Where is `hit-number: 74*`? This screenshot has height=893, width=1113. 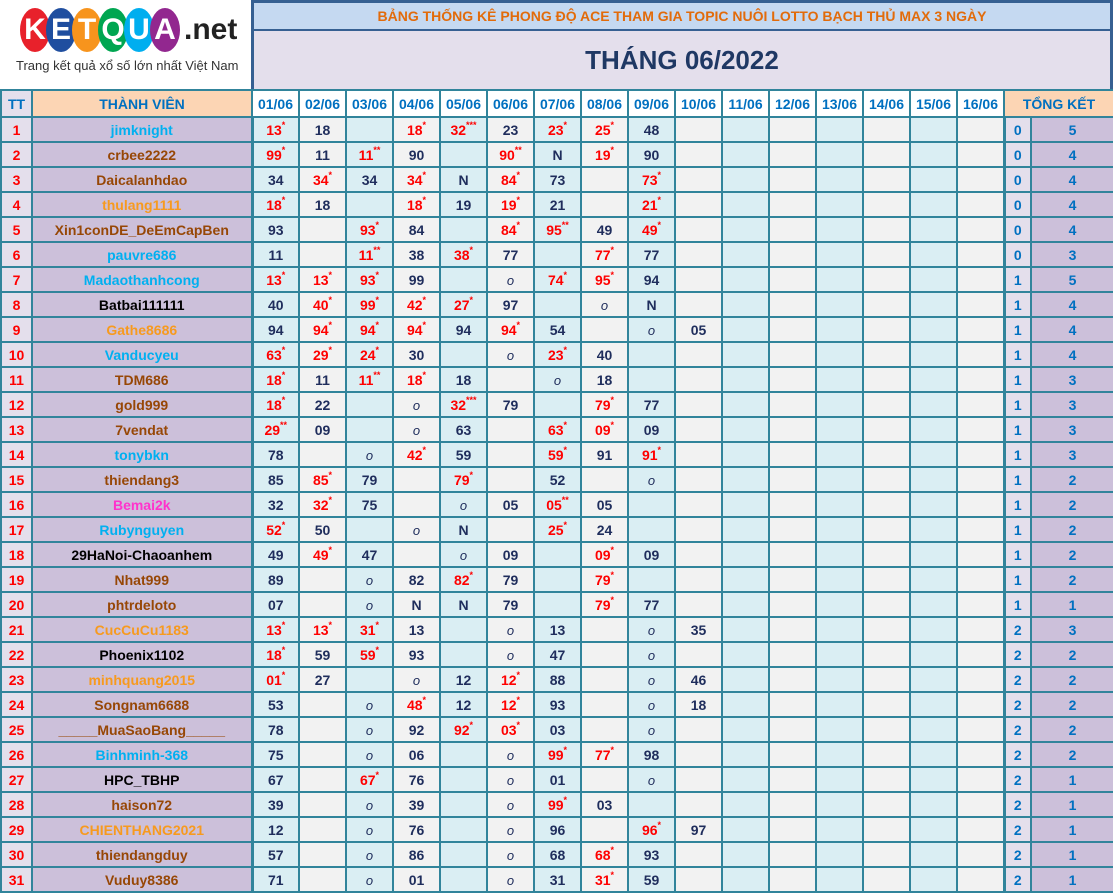 hit-number: 74* is located at coordinates (557, 278).